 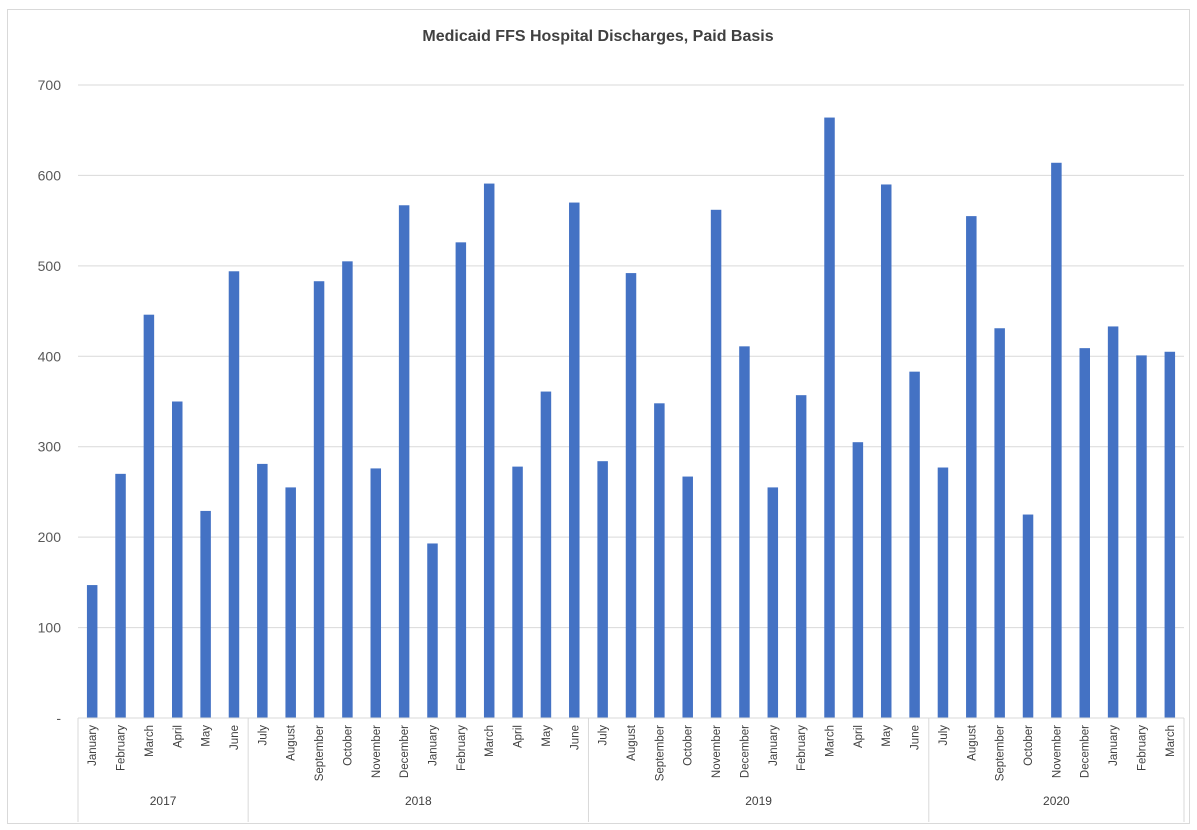 I want to click on group-label: 2017, so click(x=163, y=801).